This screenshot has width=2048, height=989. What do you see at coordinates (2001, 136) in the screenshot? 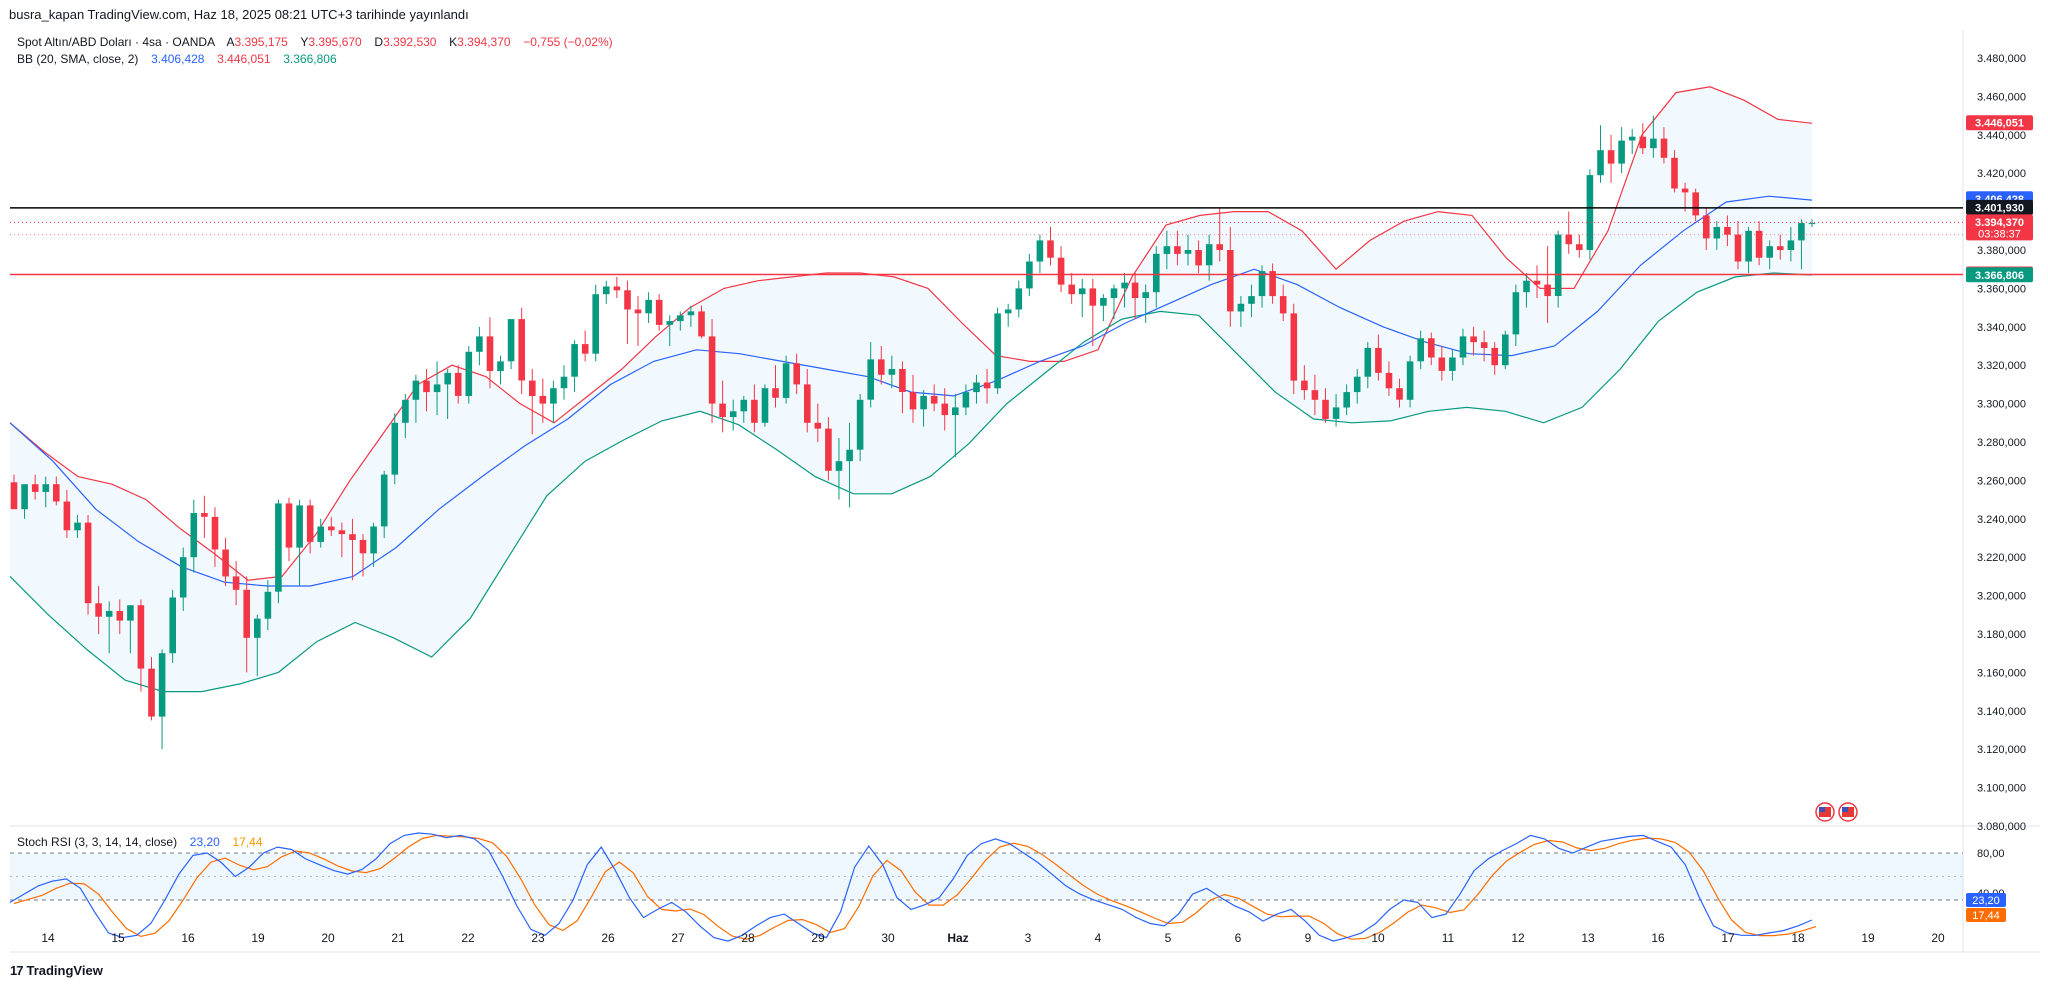
I see `price-tick-label: 3.440,000` at bounding box center [2001, 136].